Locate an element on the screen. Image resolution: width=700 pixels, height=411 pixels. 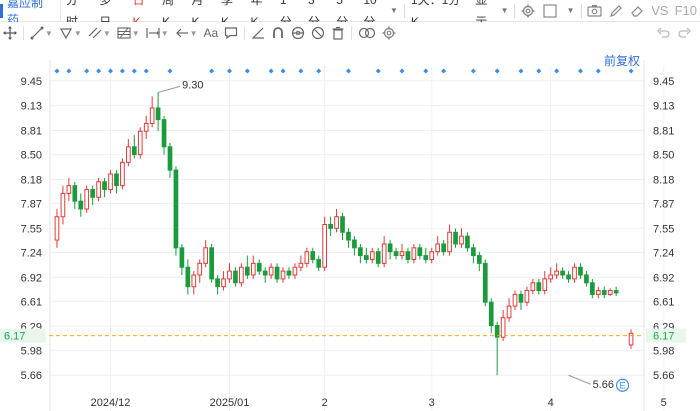
settings-button is located at coordinates (528, 11).